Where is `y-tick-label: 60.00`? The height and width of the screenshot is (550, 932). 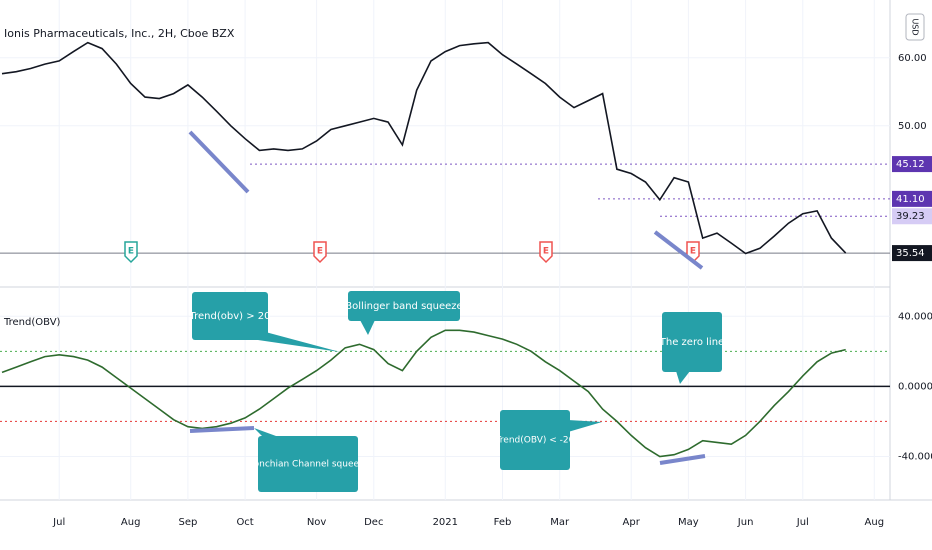 y-tick-label: 60.00 is located at coordinates (912, 58).